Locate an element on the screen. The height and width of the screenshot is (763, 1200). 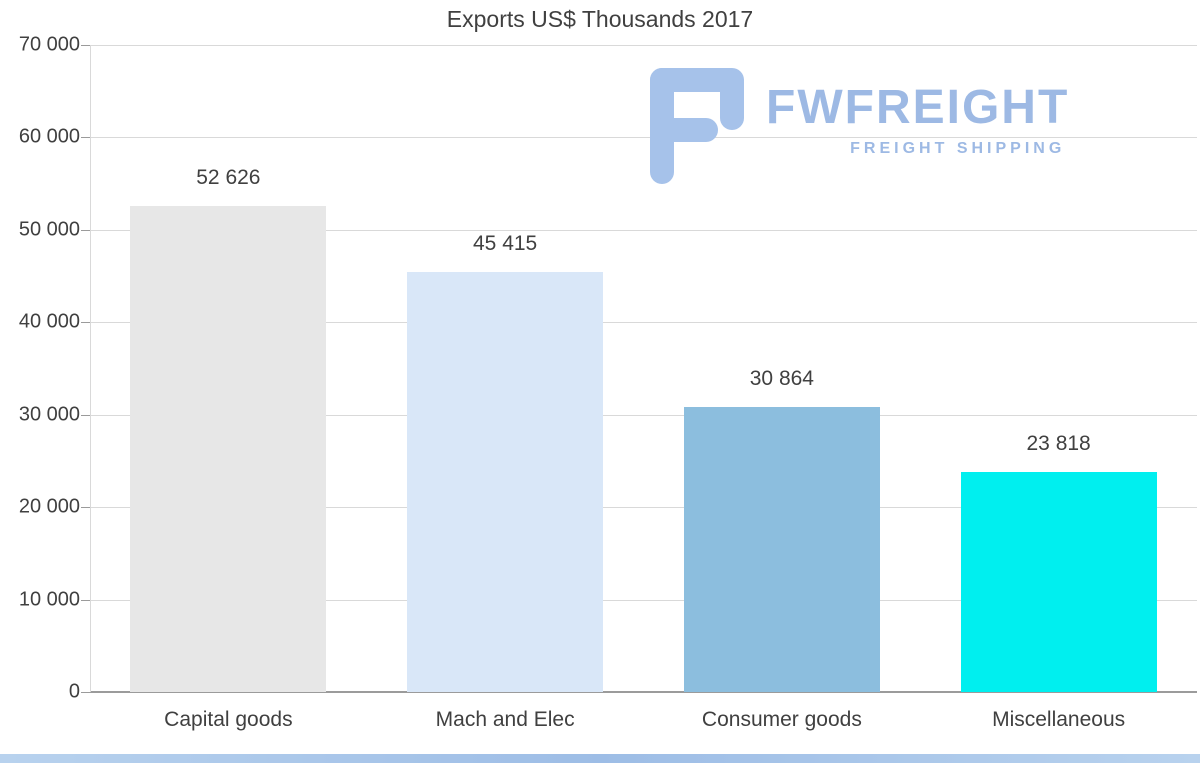
y-axis-tick-label: 60 000 is located at coordinates (49, 136).